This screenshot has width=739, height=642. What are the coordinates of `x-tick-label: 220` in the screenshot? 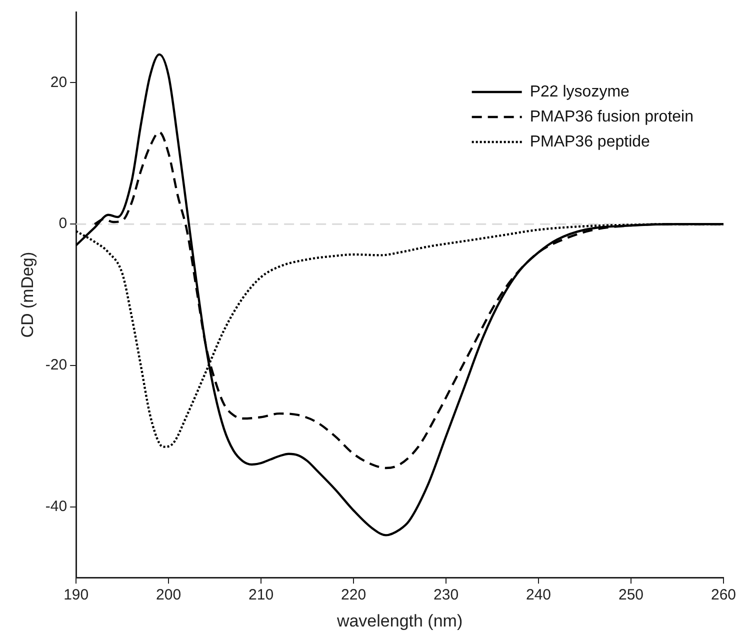 It's located at (353, 595).